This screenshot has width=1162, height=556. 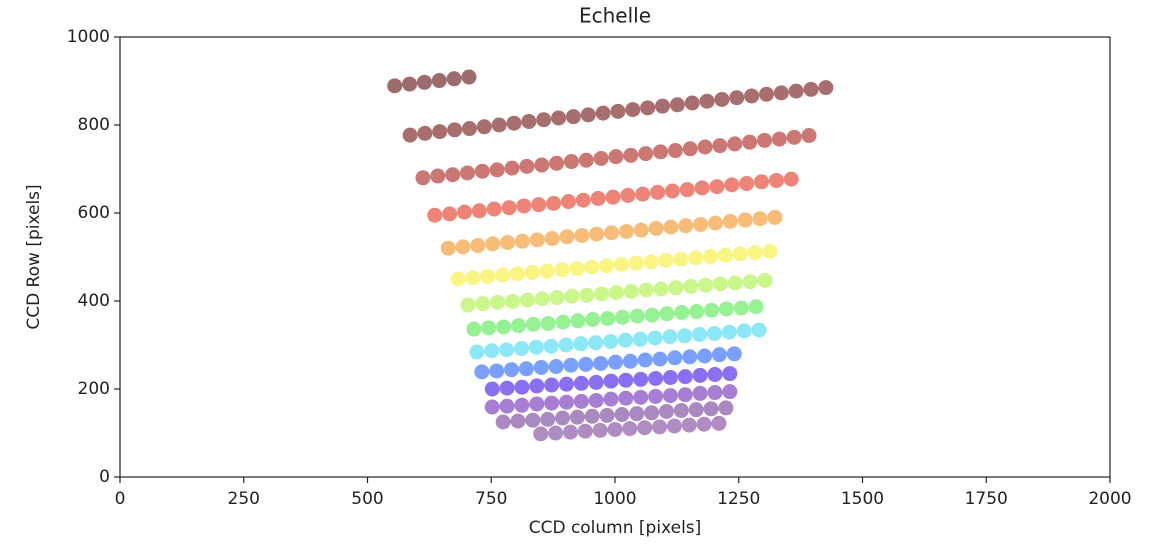 What do you see at coordinates (491, 499) in the screenshot?
I see `x-tick-label: 750` at bounding box center [491, 499].